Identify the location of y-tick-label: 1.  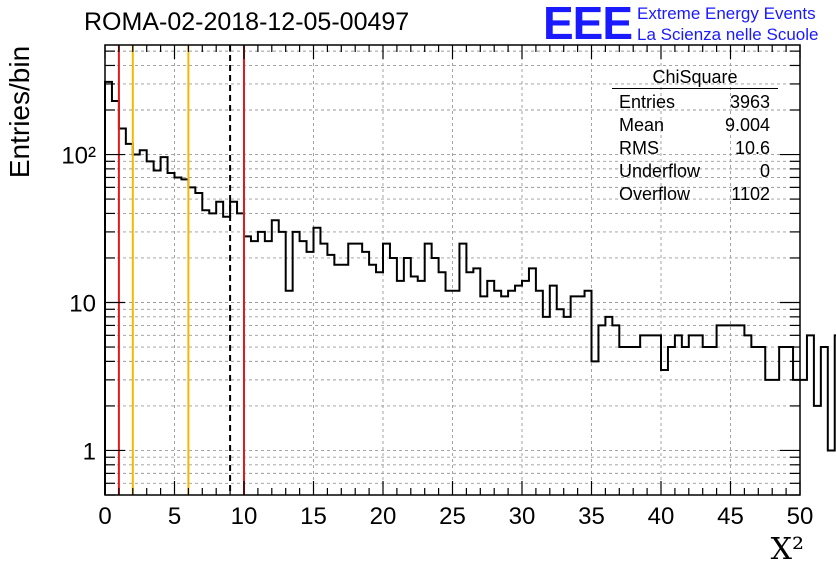
(89, 451).